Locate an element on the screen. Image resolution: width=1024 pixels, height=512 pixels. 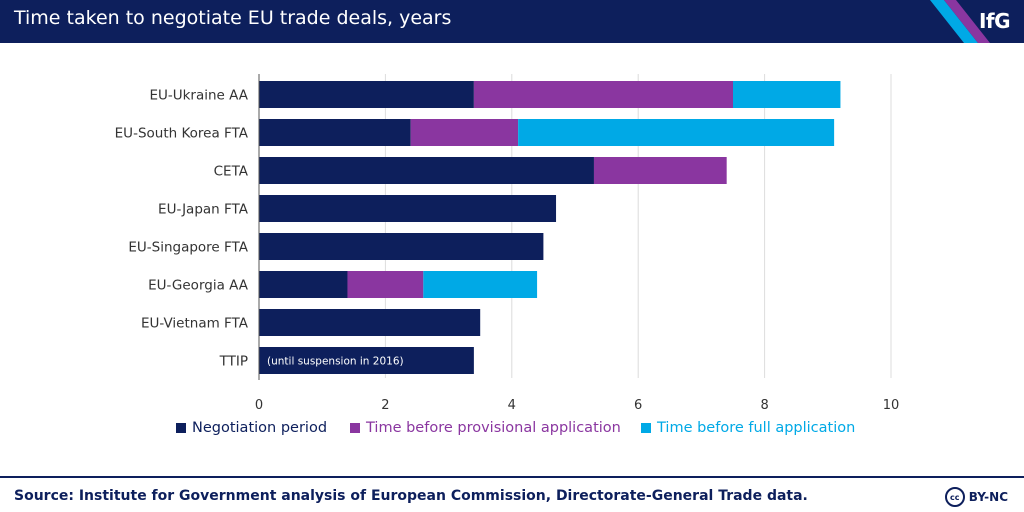
legend-label-provisional: Time before provisional application is located at coordinates (493, 428).